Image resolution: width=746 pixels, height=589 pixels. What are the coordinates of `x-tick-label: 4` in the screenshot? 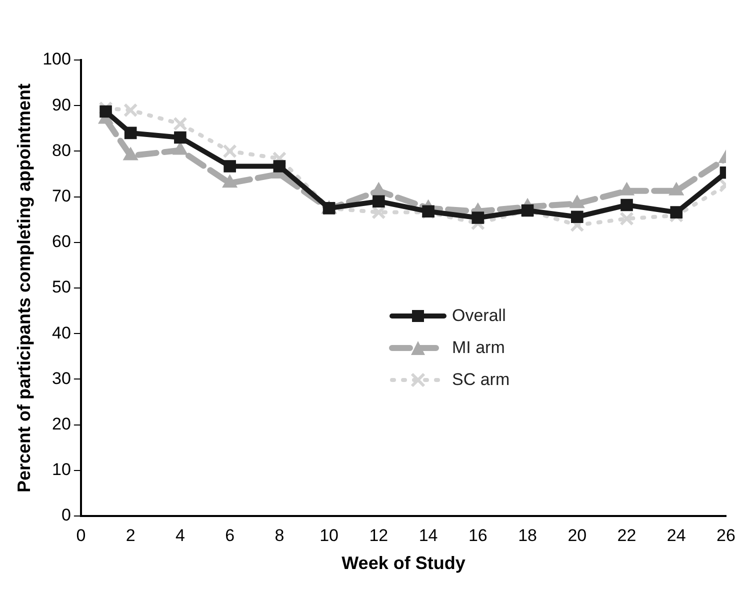 It's located at (180, 535).